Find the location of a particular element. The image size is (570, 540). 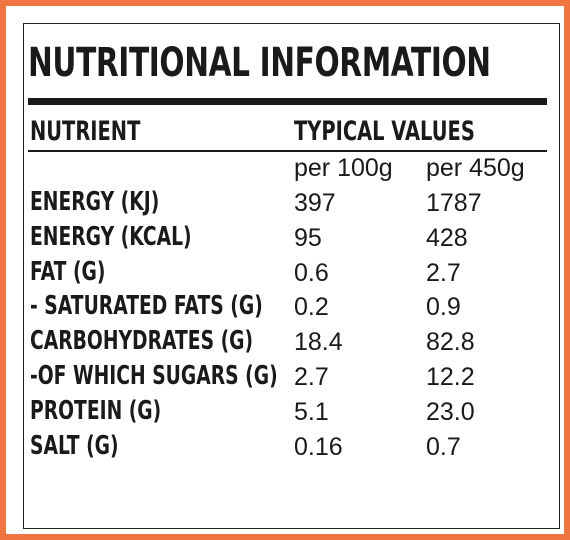

value-per-450g: 1787 is located at coordinates (454, 203).